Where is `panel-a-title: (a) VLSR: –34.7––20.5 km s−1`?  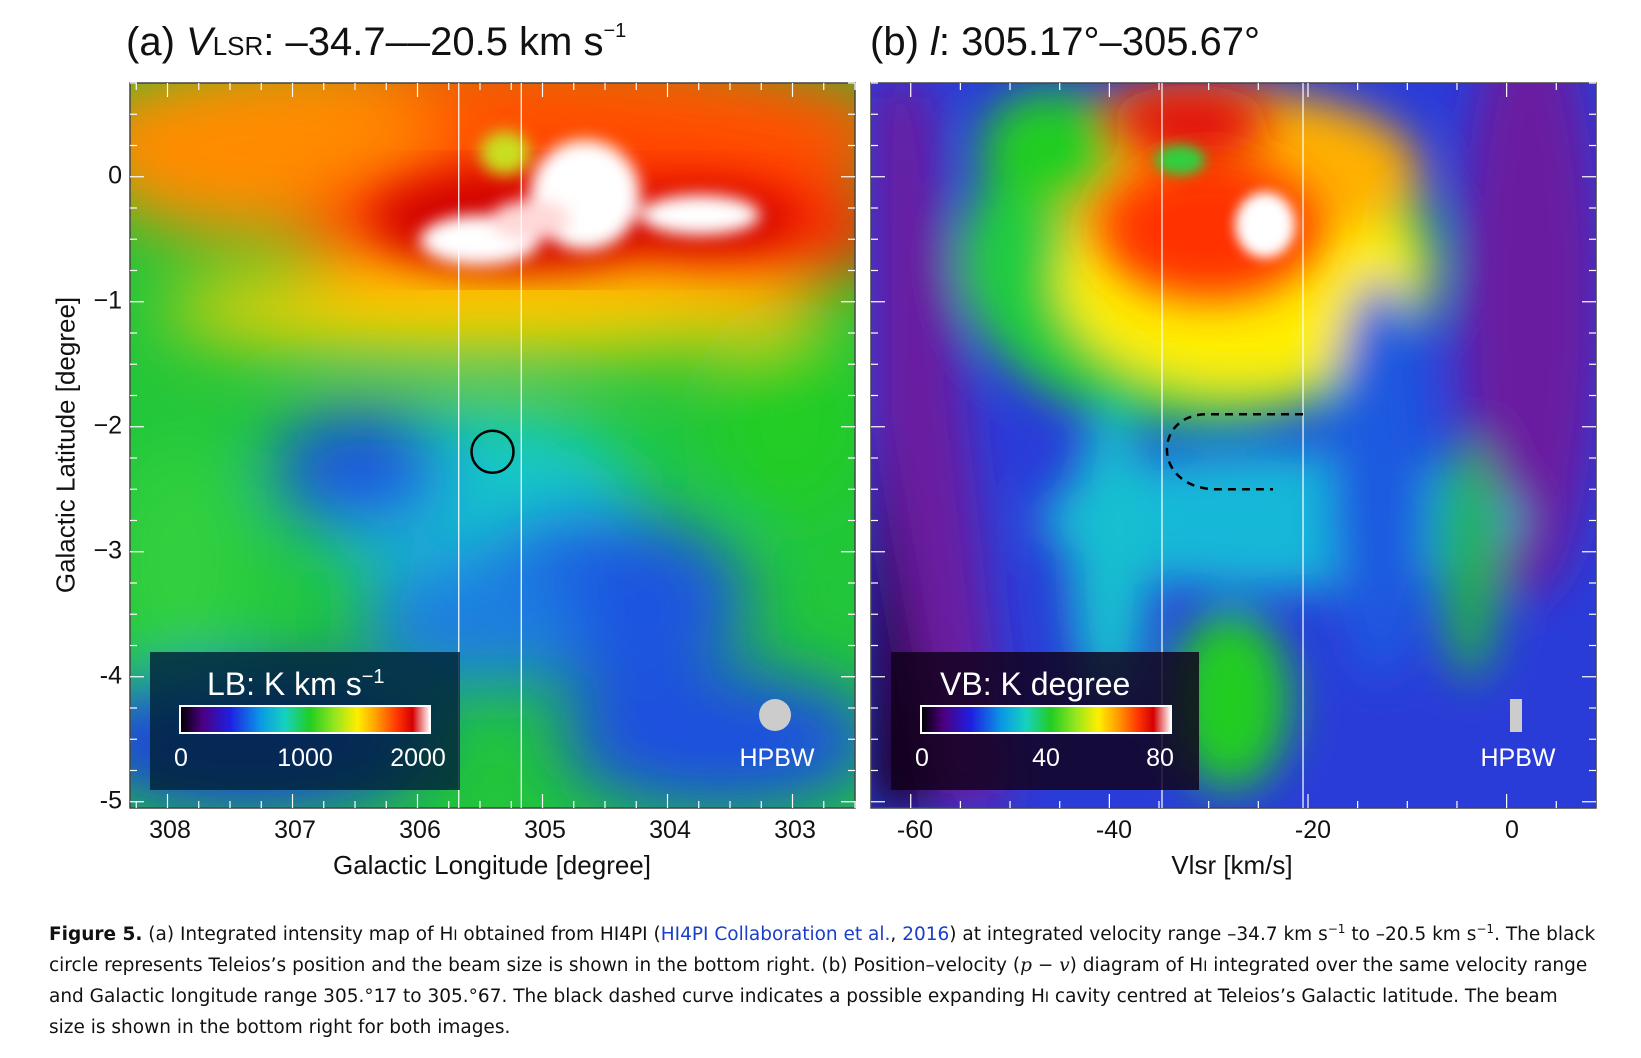 panel-a-title: (a) VLSR: –34.7––20.5 km s−1 is located at coordinates (376, 42).